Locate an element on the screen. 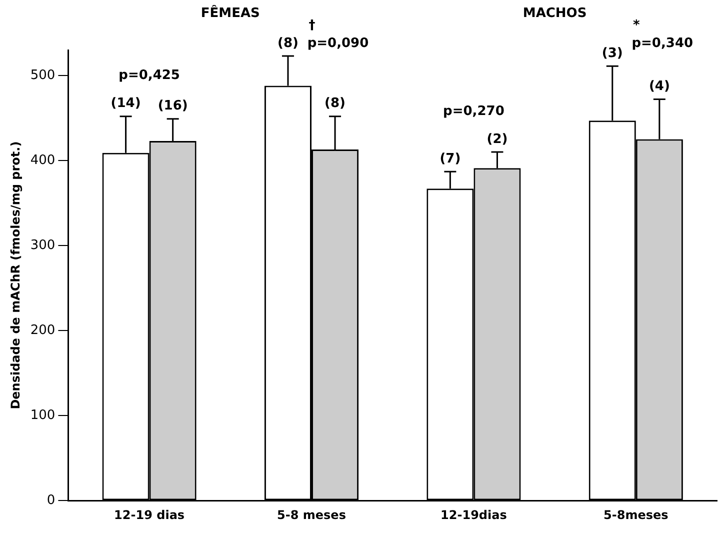 This screenshot has width=727, height=536. y-tick-label: 100 is located at coordinates (43, 415).